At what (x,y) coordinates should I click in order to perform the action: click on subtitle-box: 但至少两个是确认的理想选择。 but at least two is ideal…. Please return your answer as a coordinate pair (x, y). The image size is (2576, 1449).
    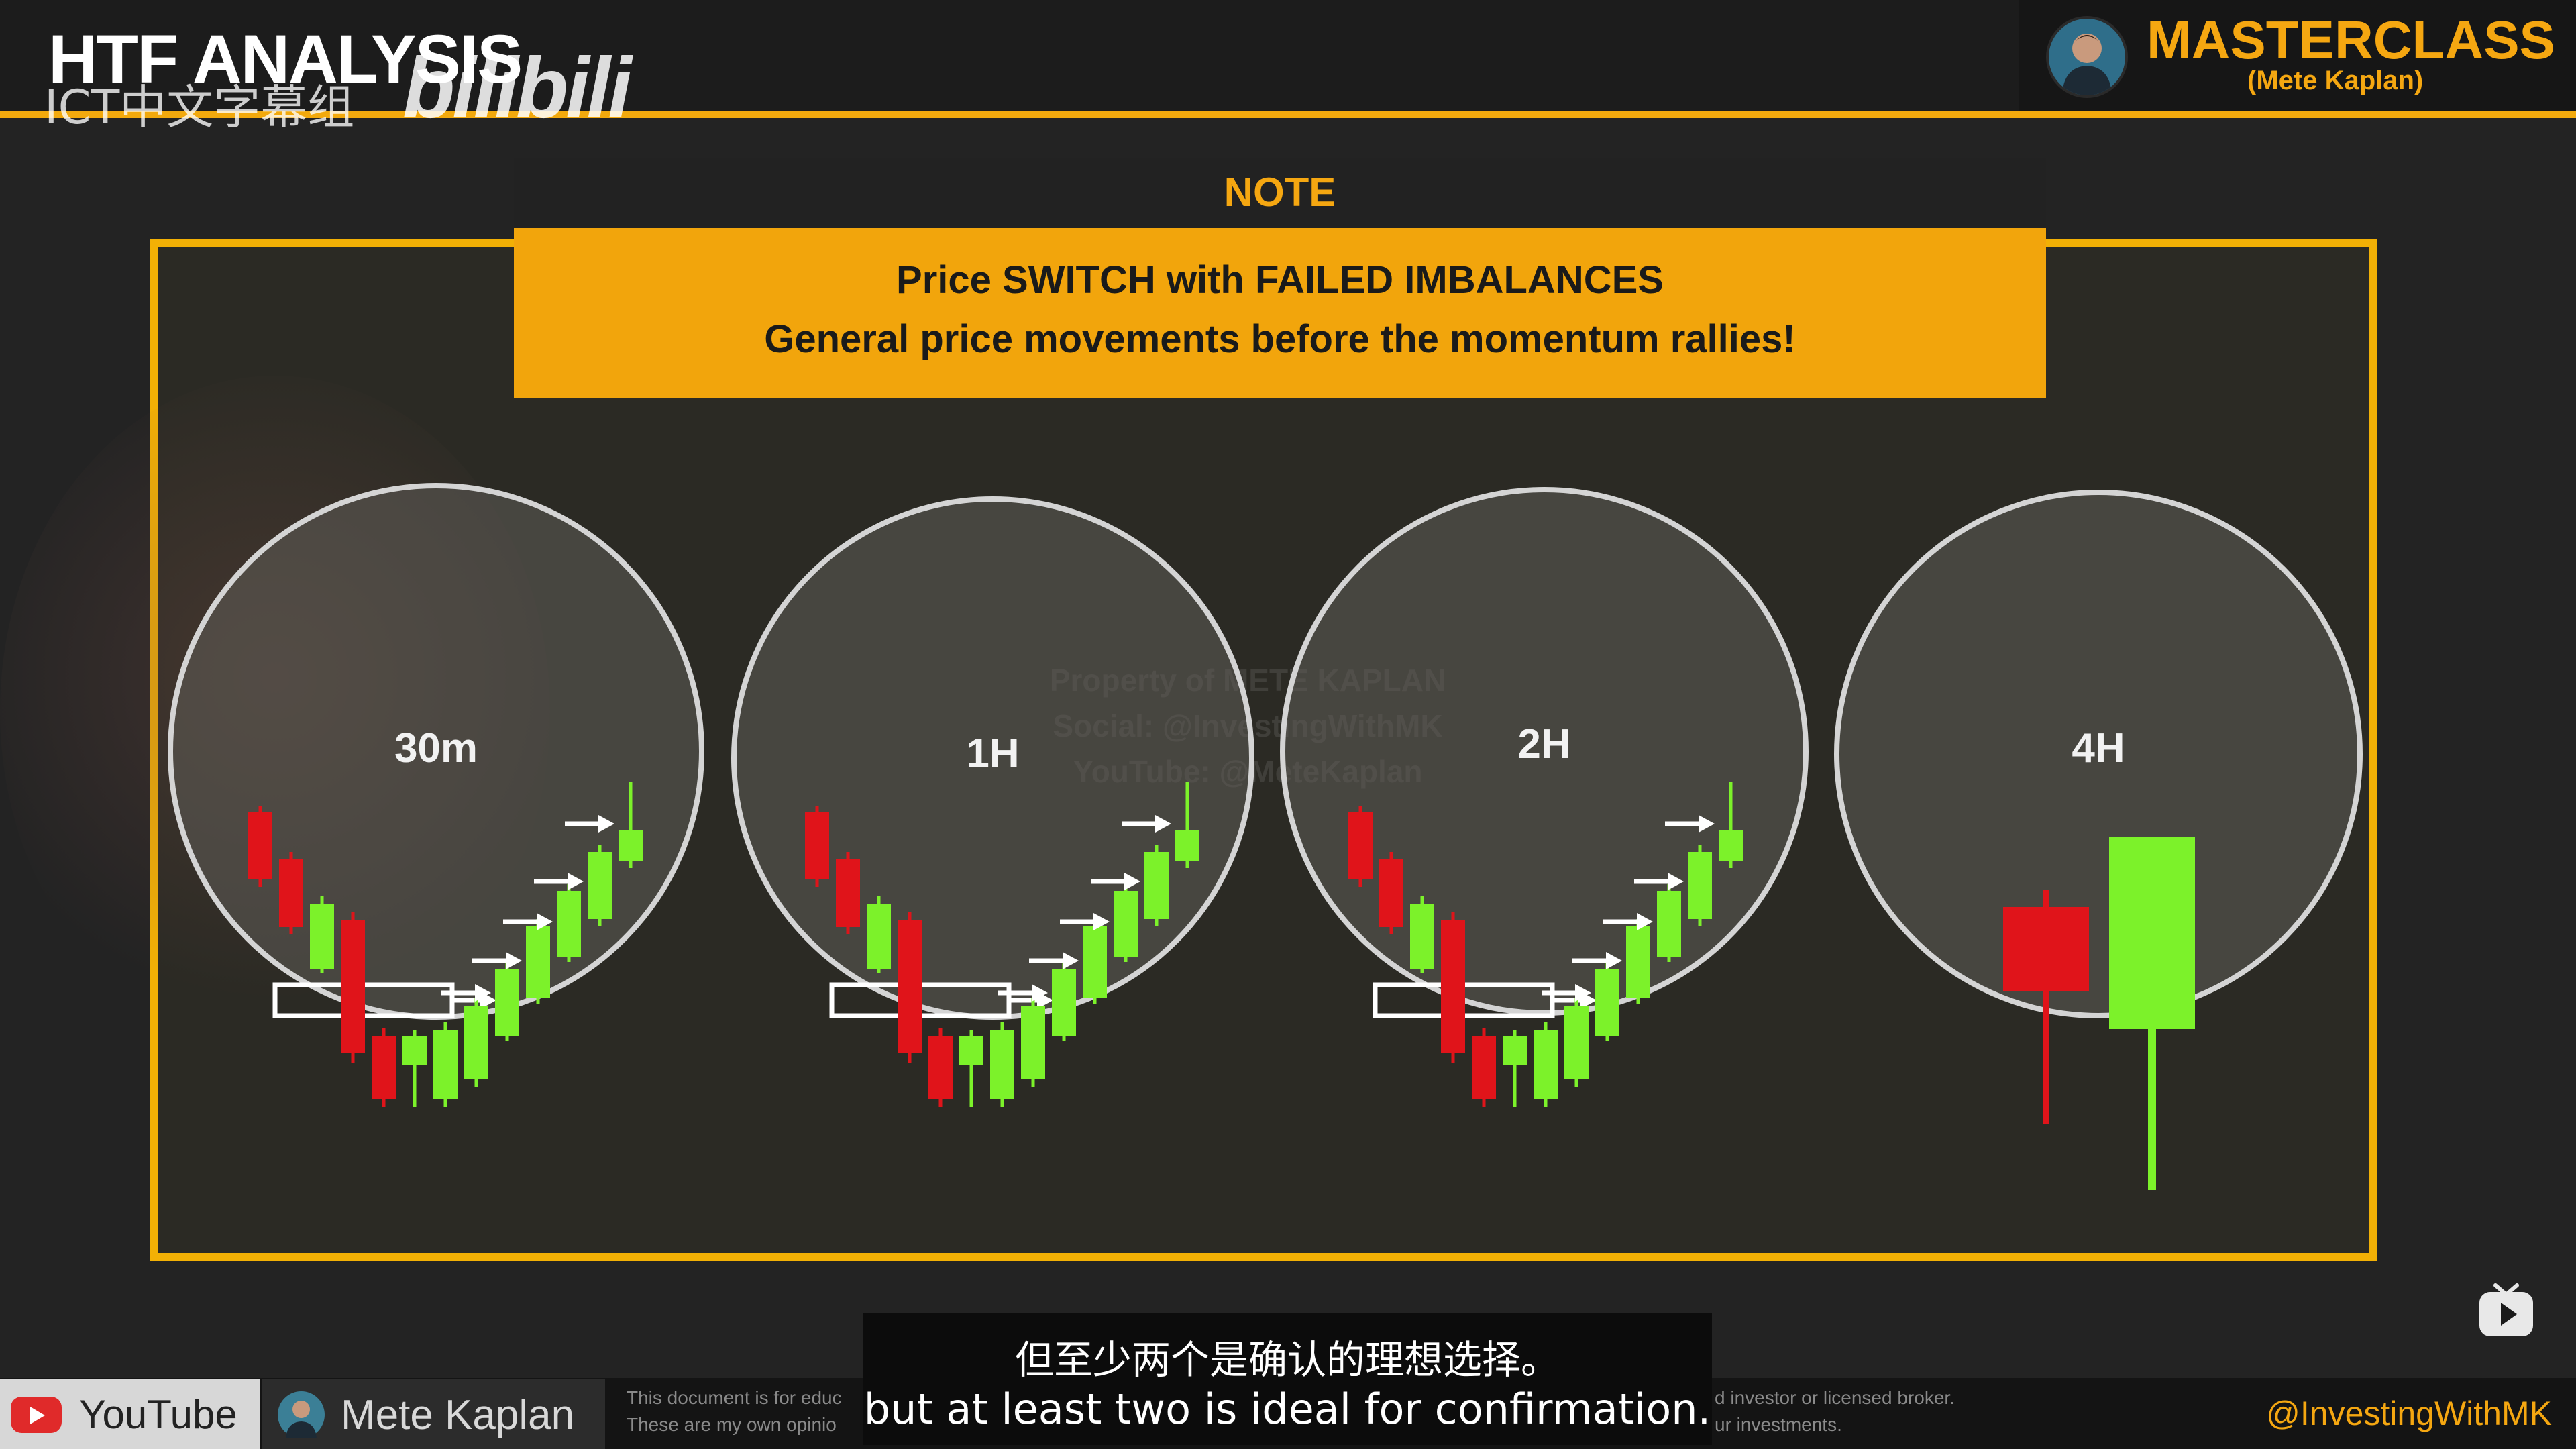
    Looking at the image, I should click on (1287, 1379).